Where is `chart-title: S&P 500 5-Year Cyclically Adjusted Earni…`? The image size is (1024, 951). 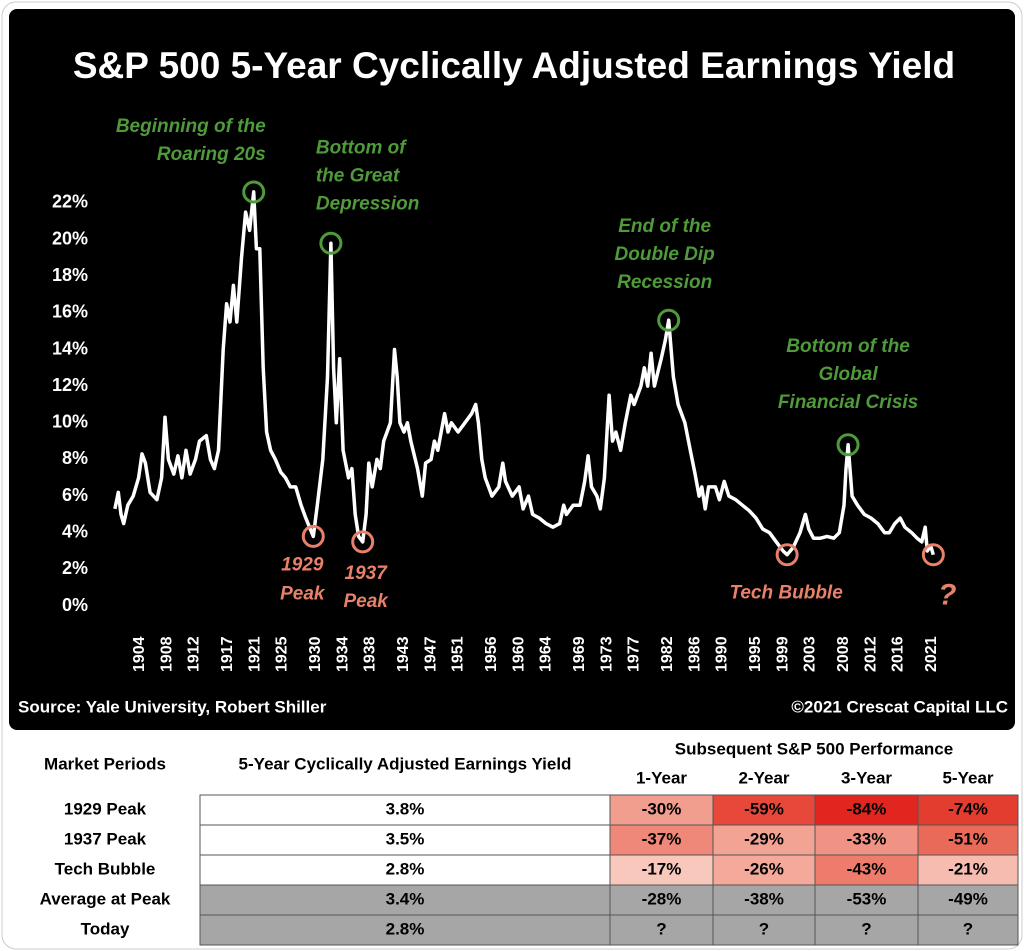
chart-title: S&P 500 5-Year Cyclically Adjusted Earni… is located at coordinates (514, 65).